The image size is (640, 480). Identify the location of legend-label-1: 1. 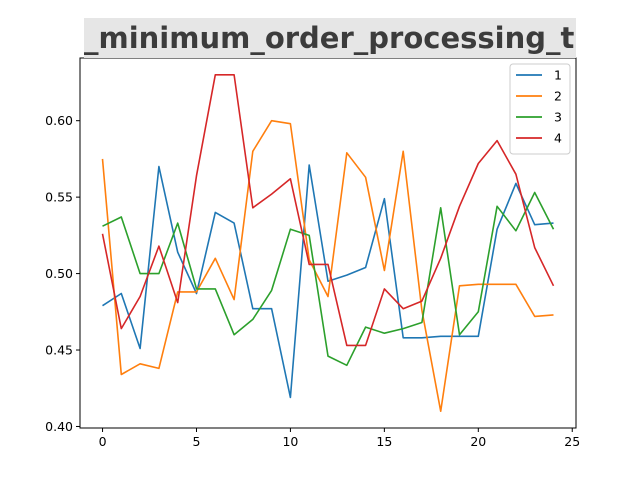
(558, 75).